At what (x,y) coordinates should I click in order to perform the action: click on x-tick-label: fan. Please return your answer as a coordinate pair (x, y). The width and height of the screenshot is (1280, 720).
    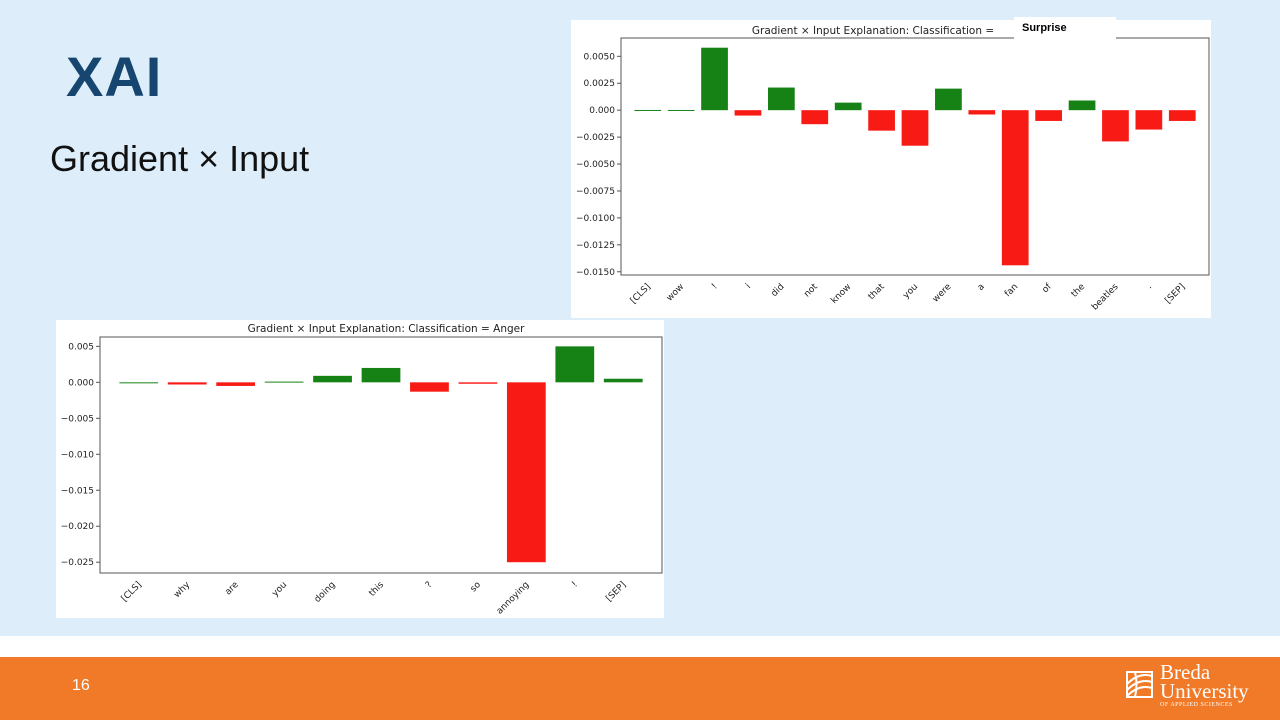
    Looking at the image, I should click on (1011, 290).